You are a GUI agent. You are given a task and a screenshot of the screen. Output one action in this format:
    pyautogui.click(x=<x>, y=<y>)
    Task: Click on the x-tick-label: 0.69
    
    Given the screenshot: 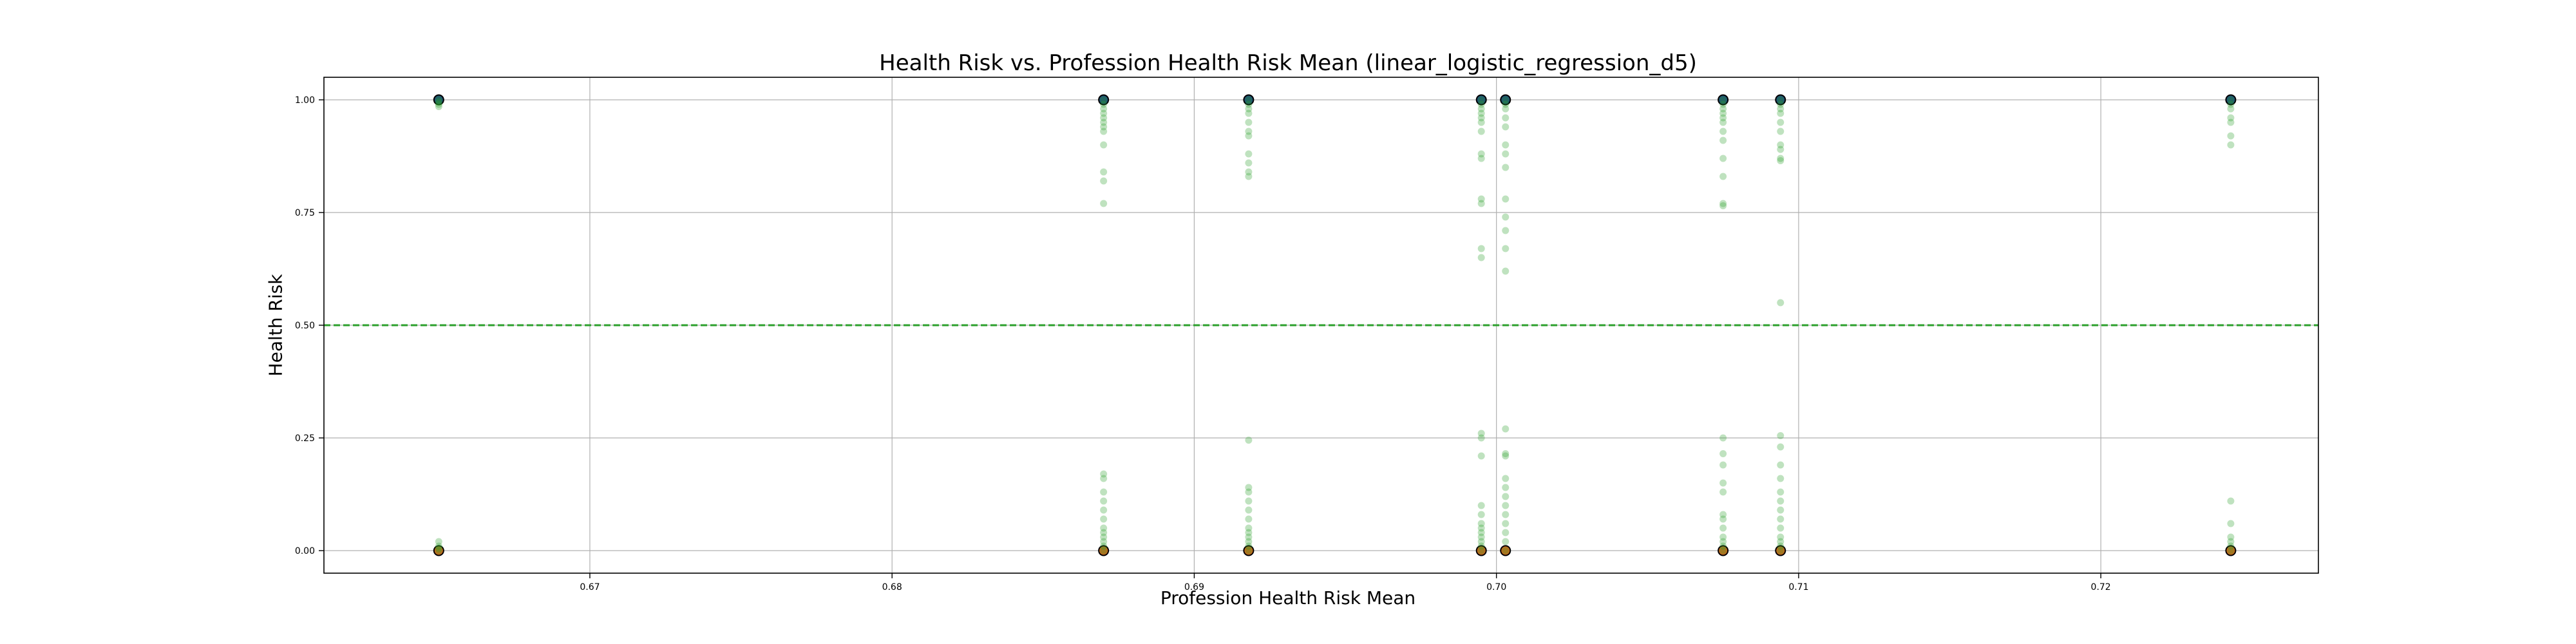 What is the action you would take?
    pyautogui.click(x=1194, y=587)
    